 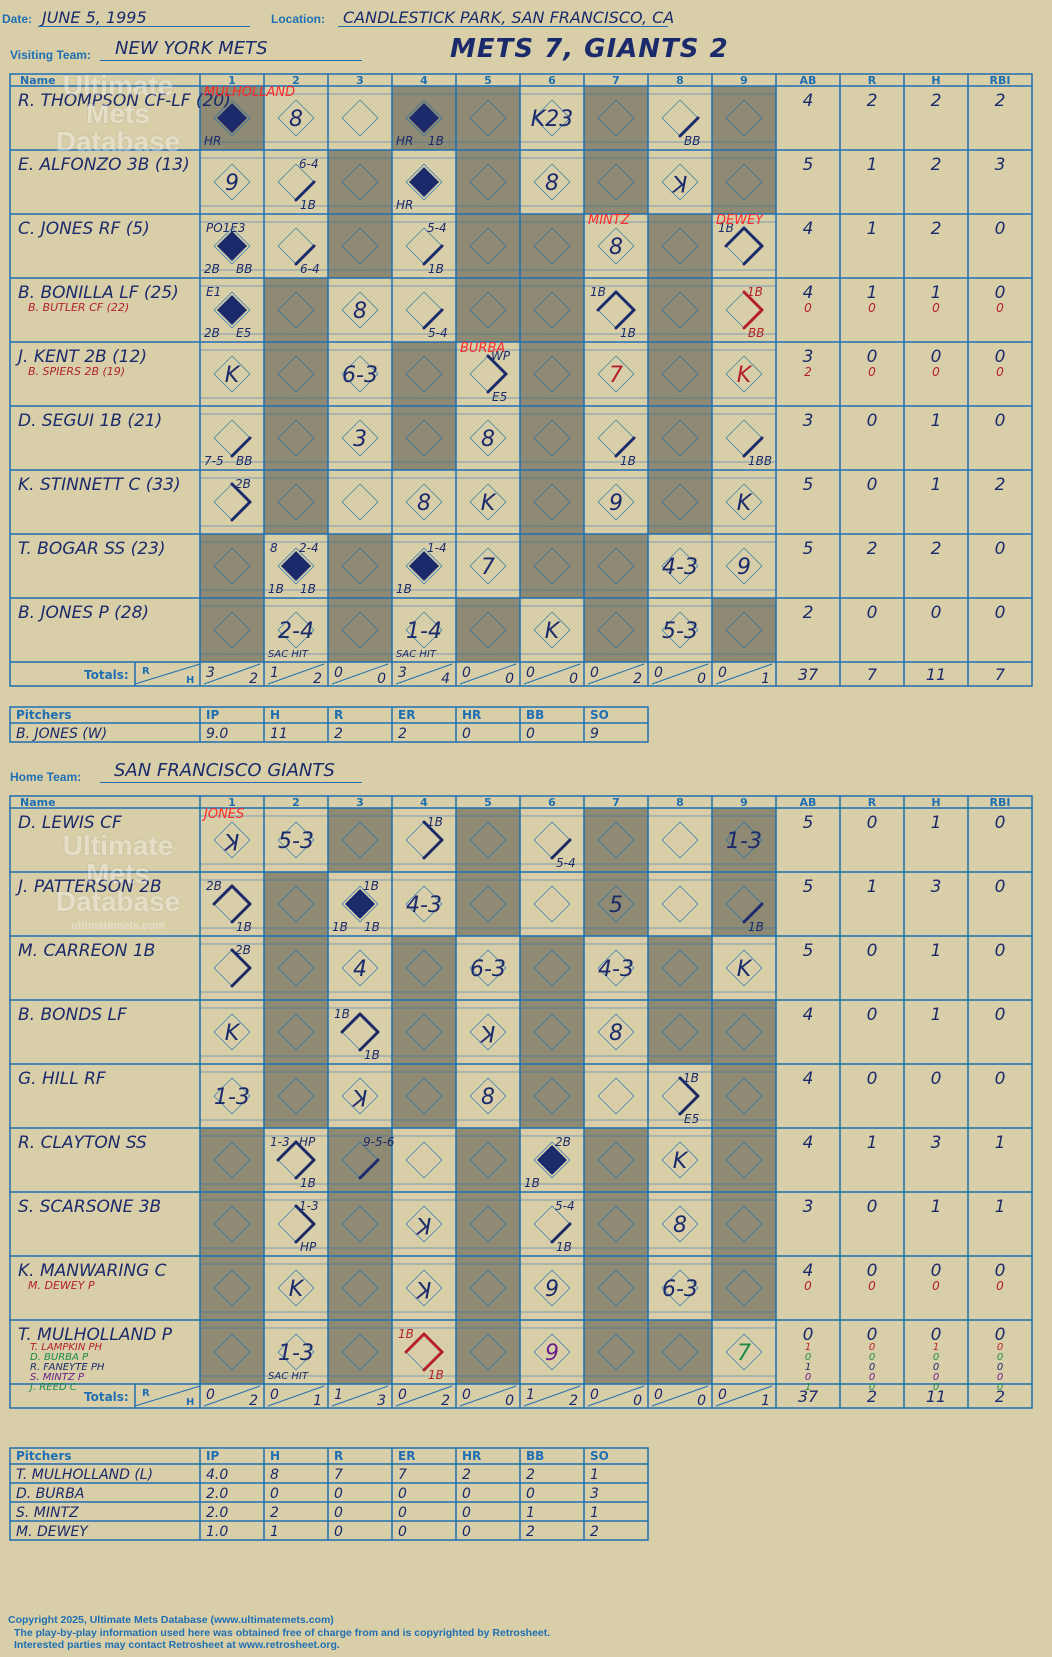 What do you see at coordinates (808, 229) in the screenshot?
I see `visitors-player-stat: 4` at bounding box center [808, 229].